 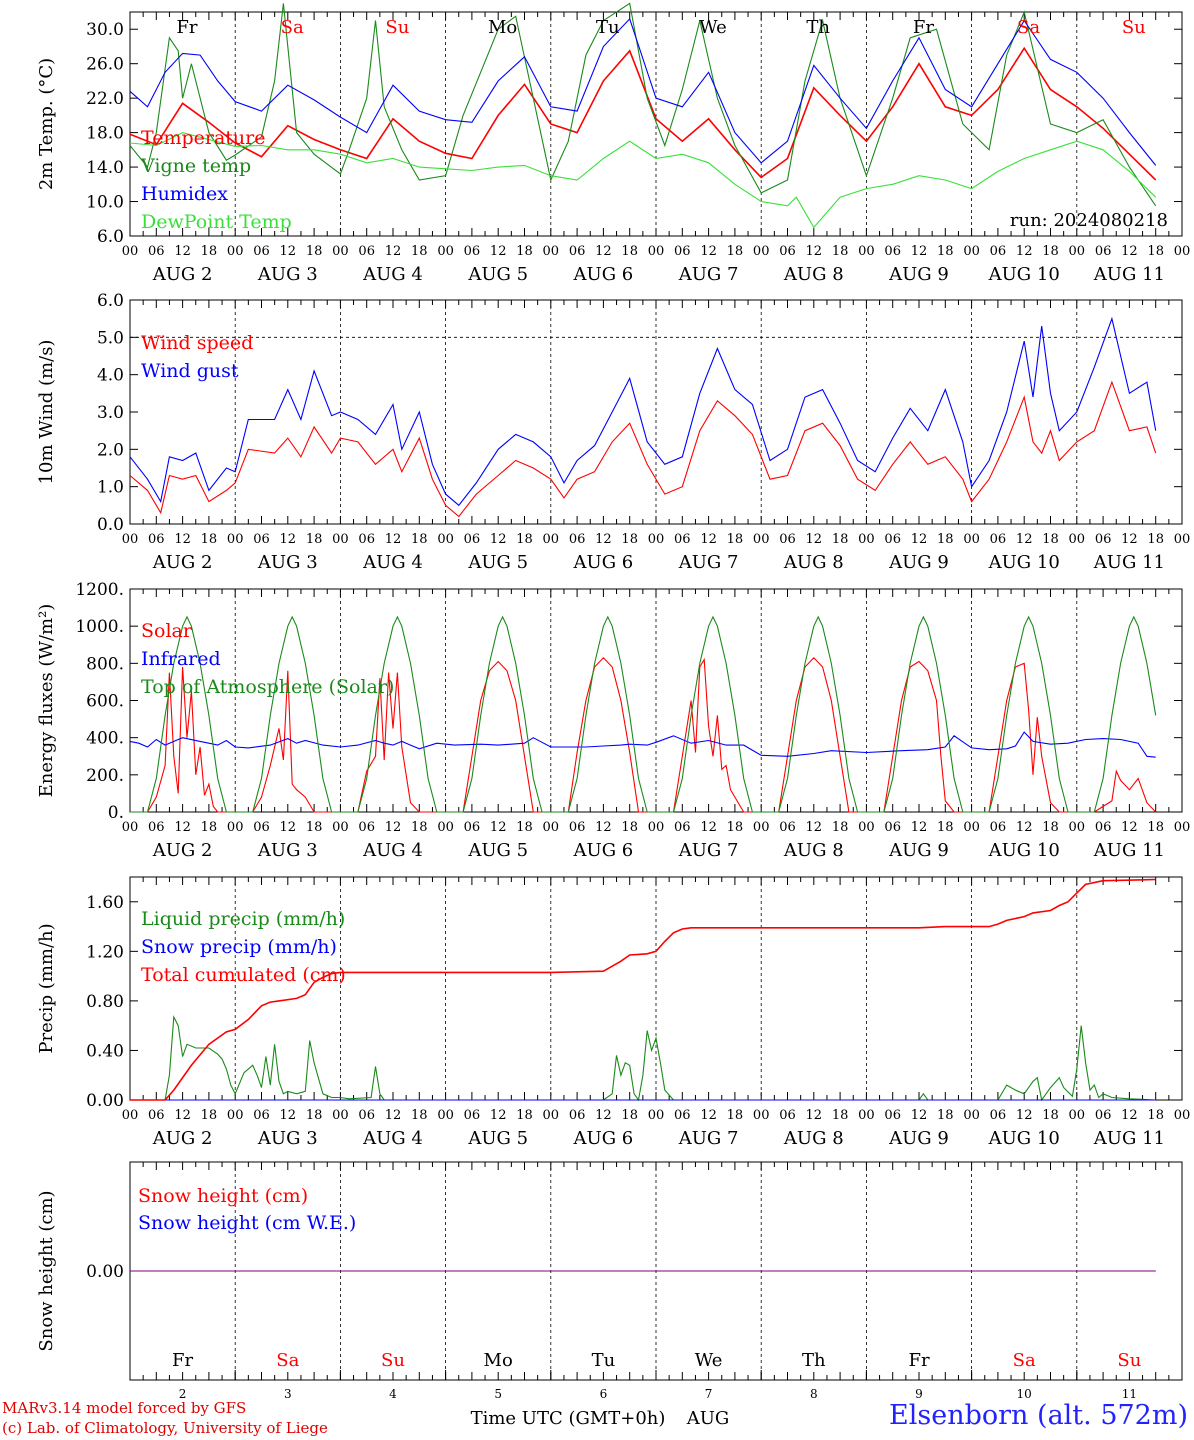 I want to click on day-number-label: 10, so click(x=1024, y=1394).